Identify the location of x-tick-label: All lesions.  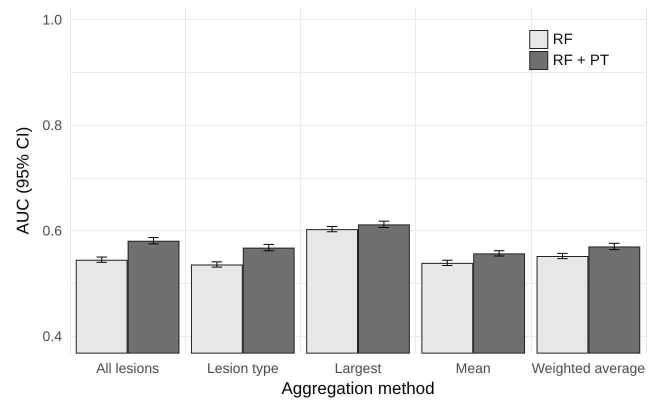
(128, 368).